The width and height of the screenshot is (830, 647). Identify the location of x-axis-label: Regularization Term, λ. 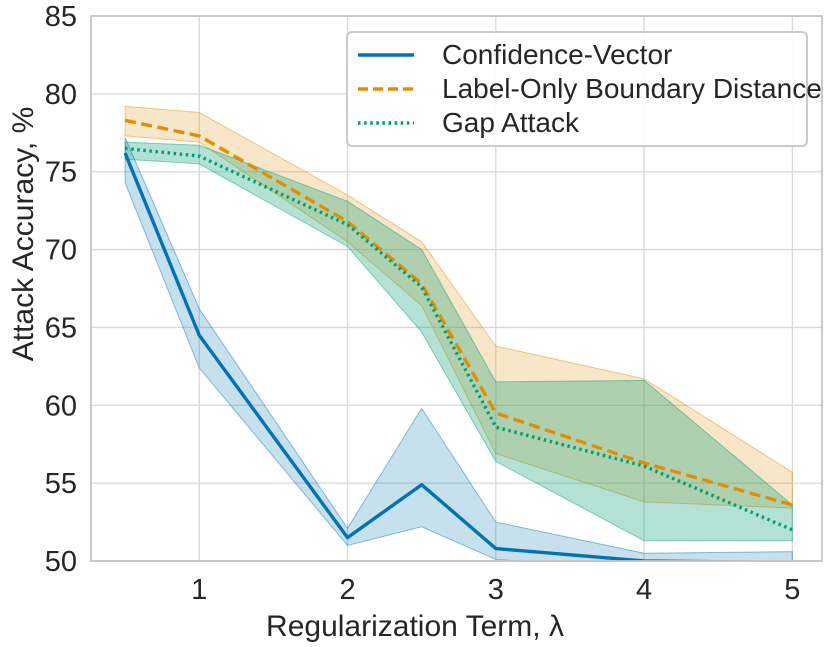
(415, 626).